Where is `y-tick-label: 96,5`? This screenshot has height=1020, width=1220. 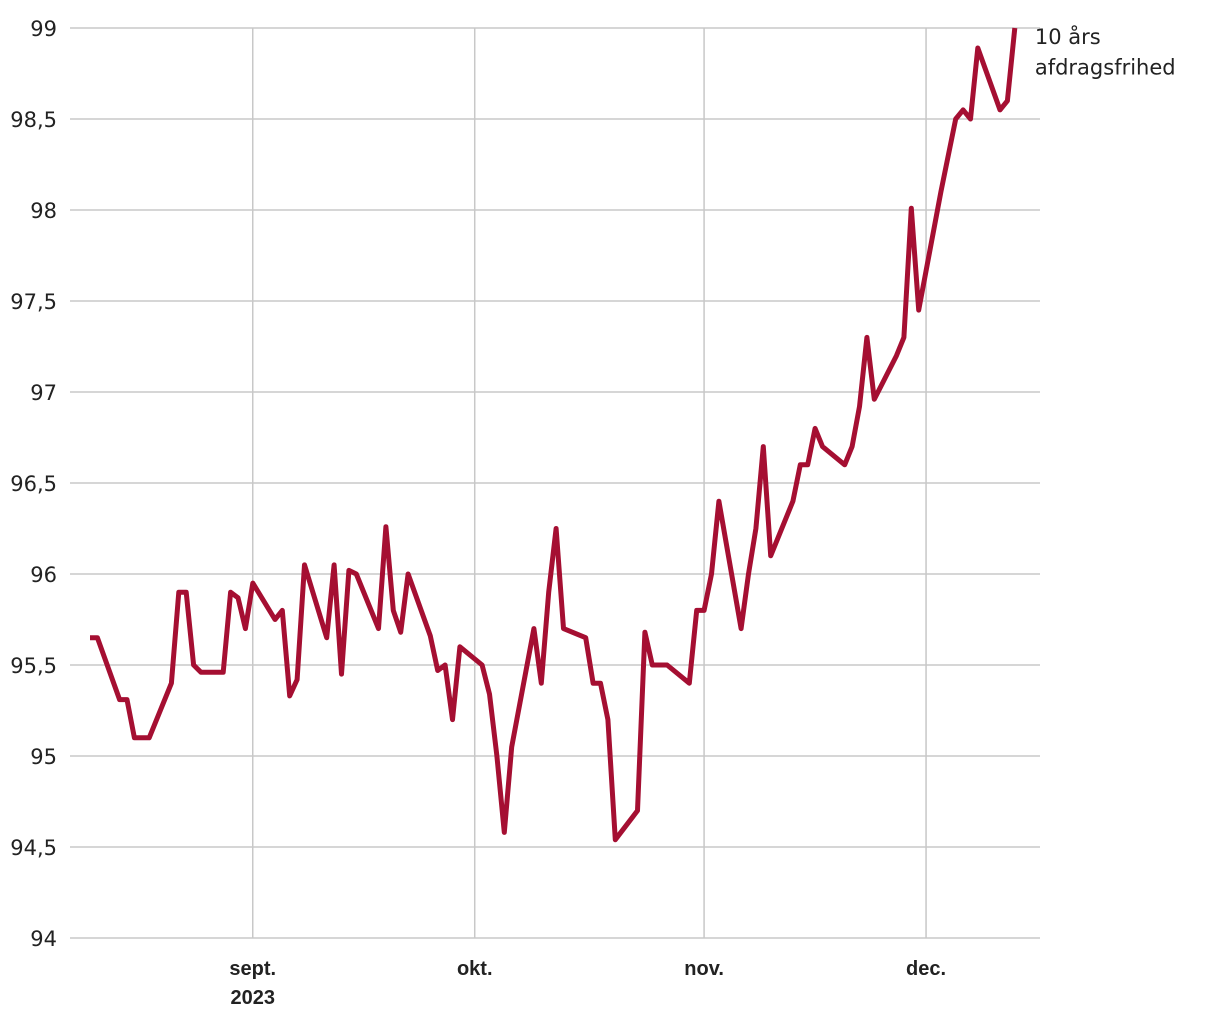 y-tick-label: 96,5 is located at coordinates (33, 484).